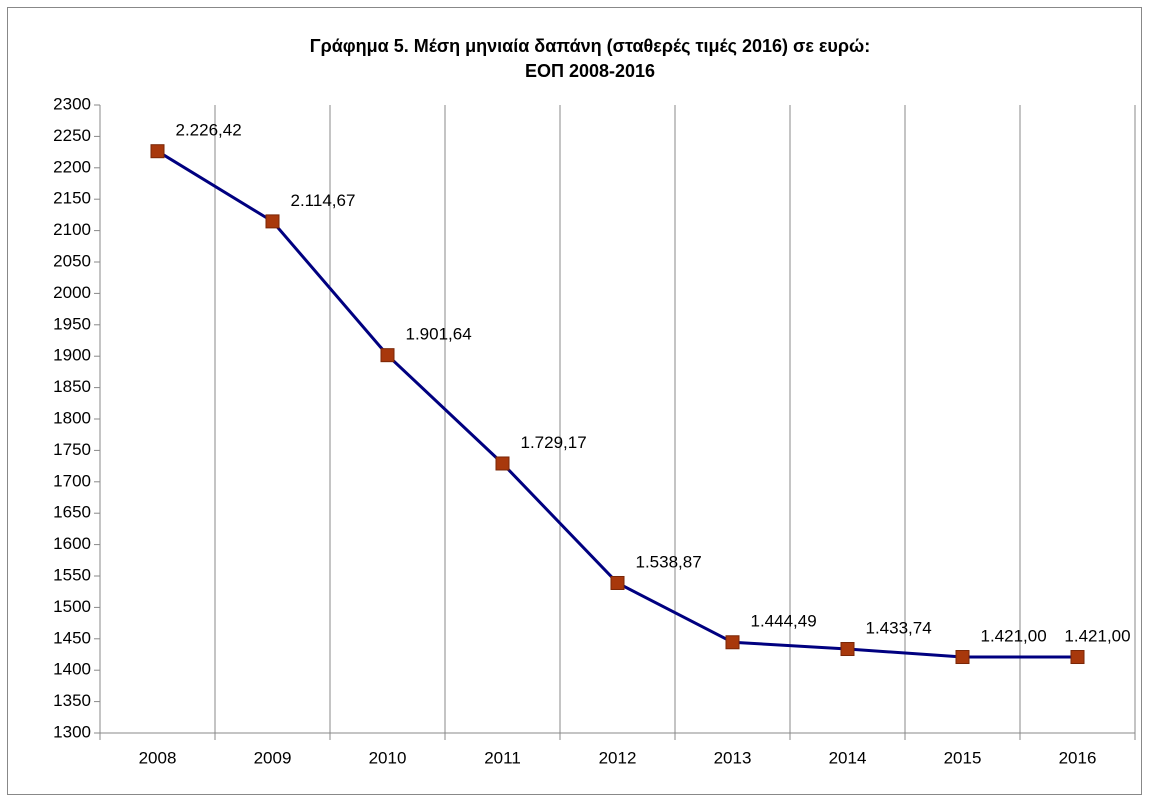 The height and width of the screenshot is (802, 1149). I want to click on chart-title: ΕΟΠ 2008-2016, so click(590, 71).